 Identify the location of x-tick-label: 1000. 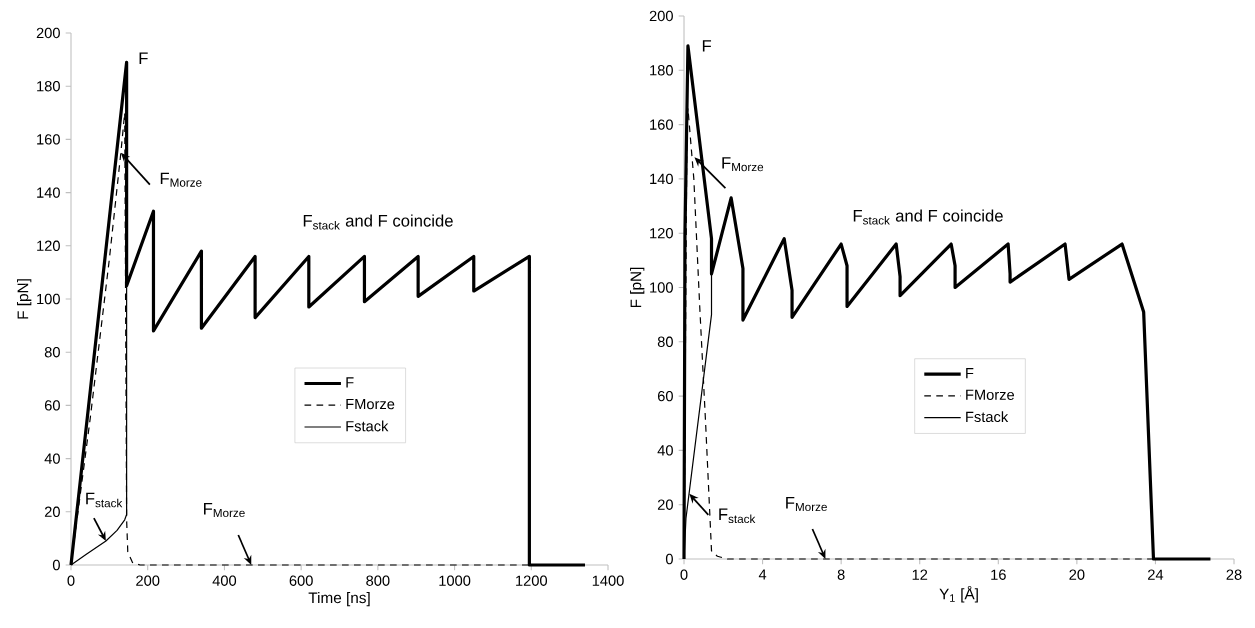
(455, 580).